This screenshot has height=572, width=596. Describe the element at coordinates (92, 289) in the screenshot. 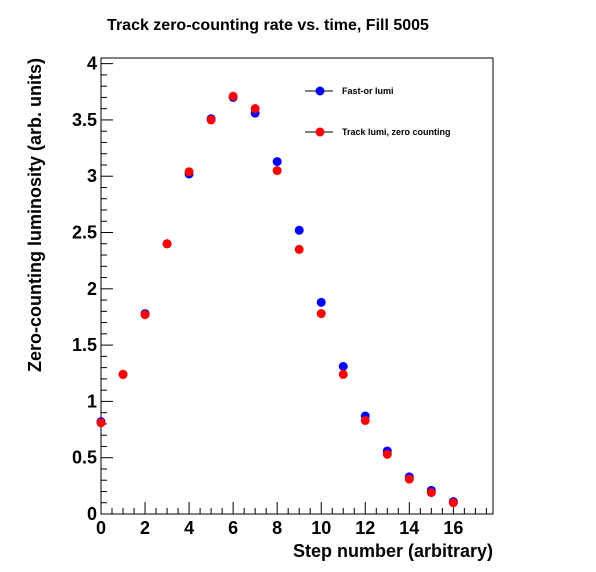

I see `y-tick-label: 2` at that location.